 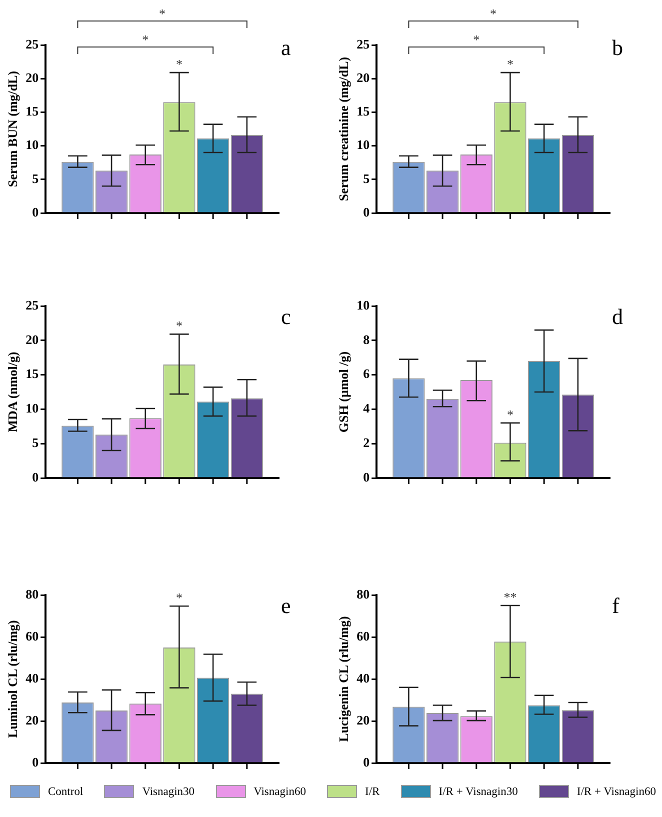 What do you see at coordinates (344, 392) in the screenshot?
I see `y-axis-title: GSH (µmol /g)` at bounding box center [344, 392].